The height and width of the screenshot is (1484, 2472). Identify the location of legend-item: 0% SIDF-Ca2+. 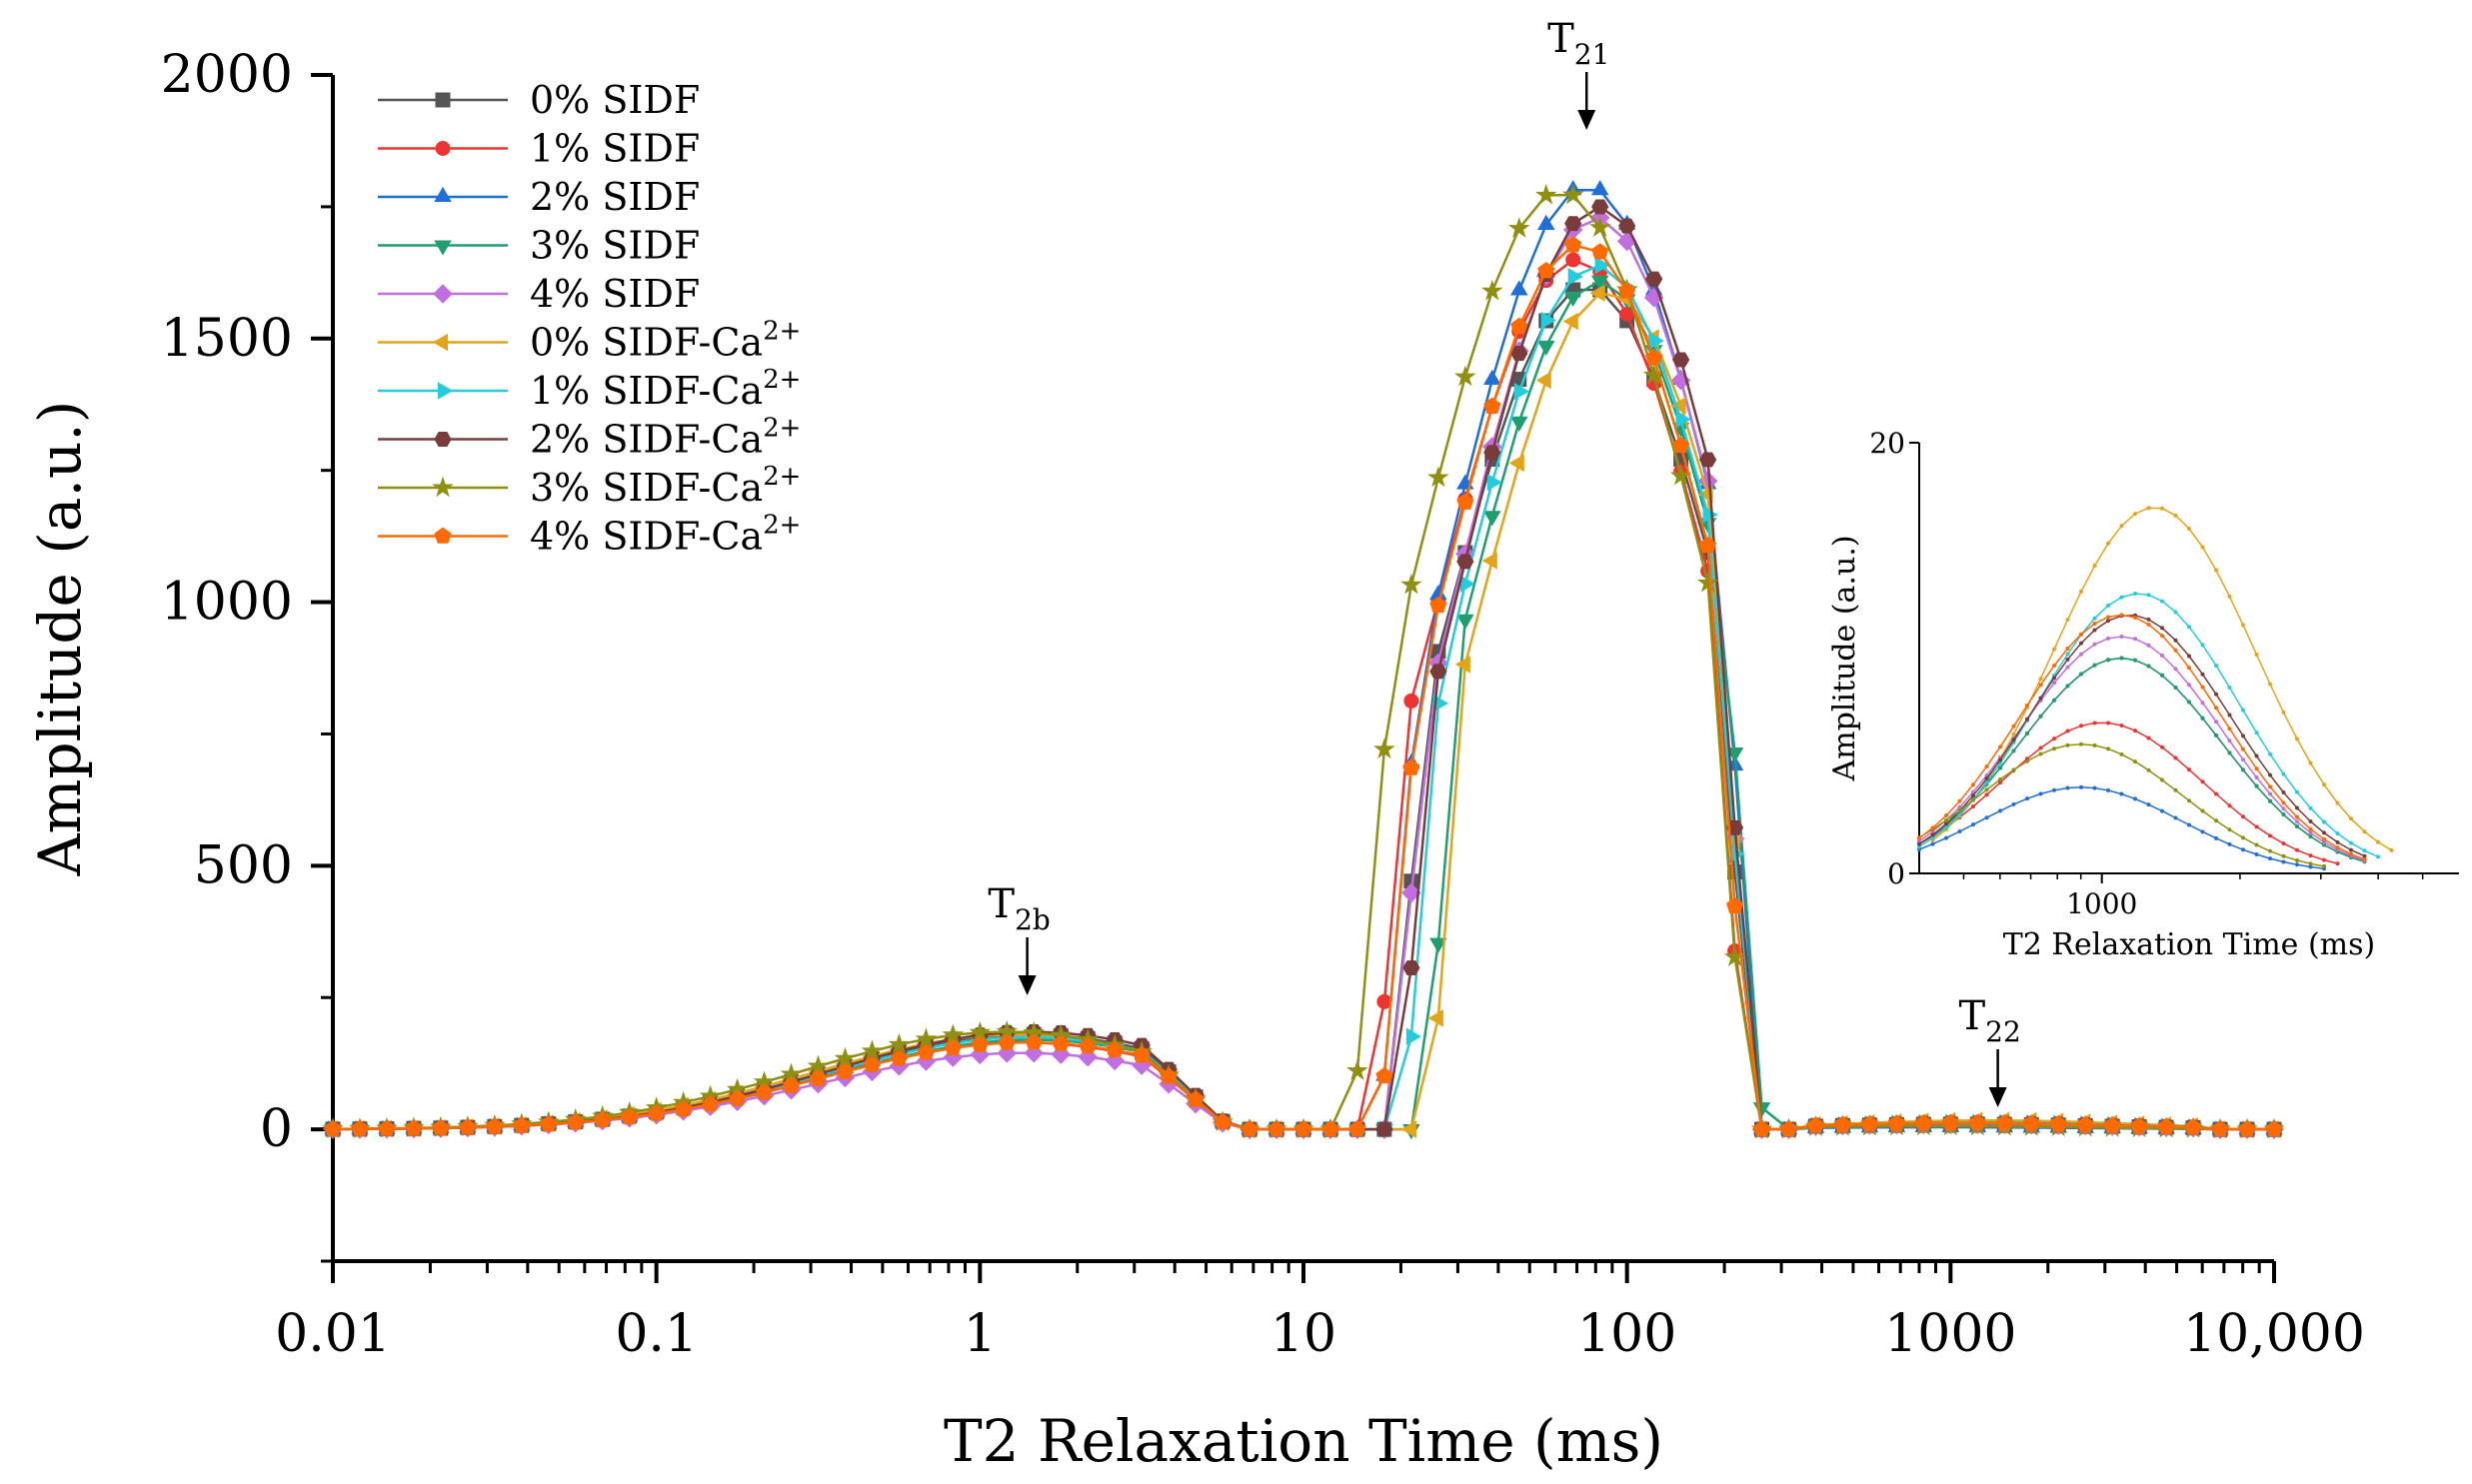
(589, 341).